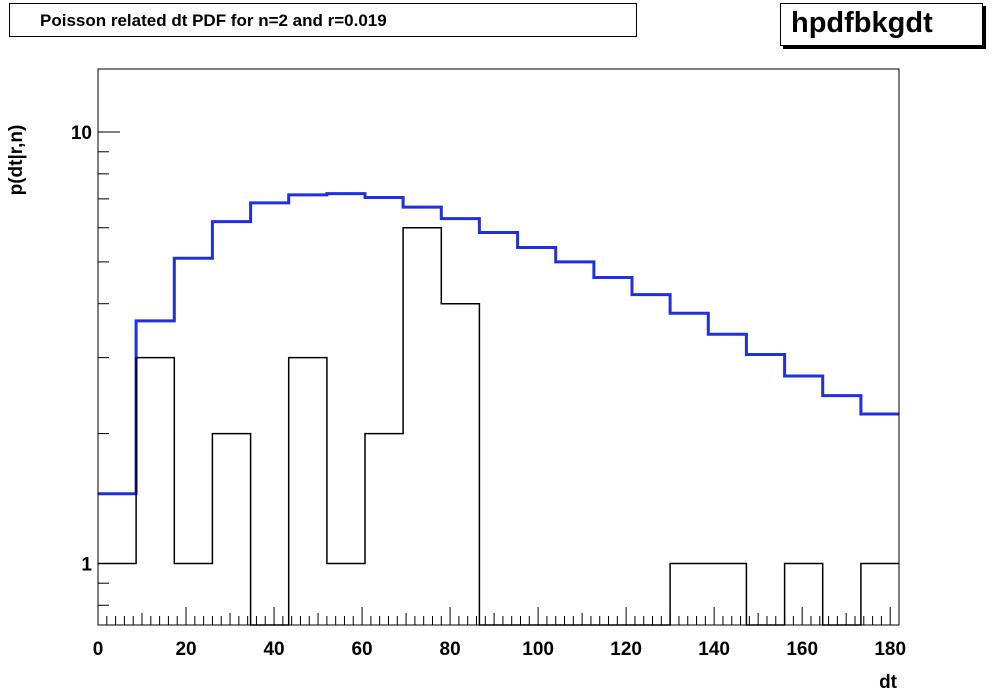  I want to click on x-axis: 0 20 40 60 80 100 120 140 160 180, so click(499, 633).